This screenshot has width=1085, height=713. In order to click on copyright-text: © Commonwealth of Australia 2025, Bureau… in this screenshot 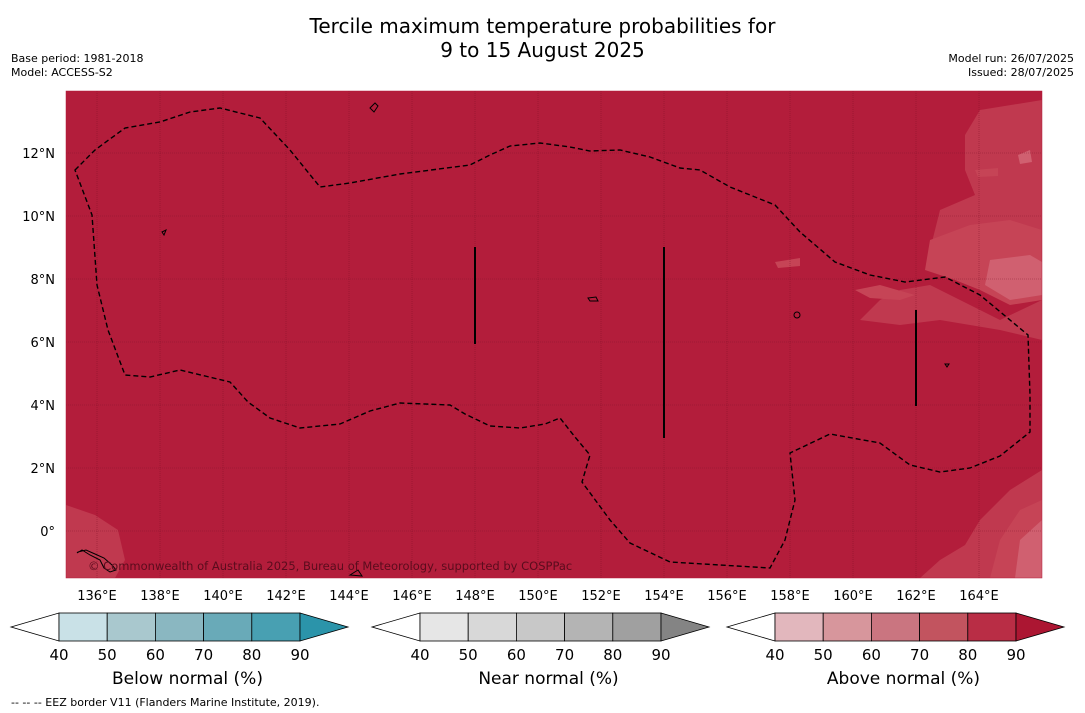, I will do `click(330, 566)`.